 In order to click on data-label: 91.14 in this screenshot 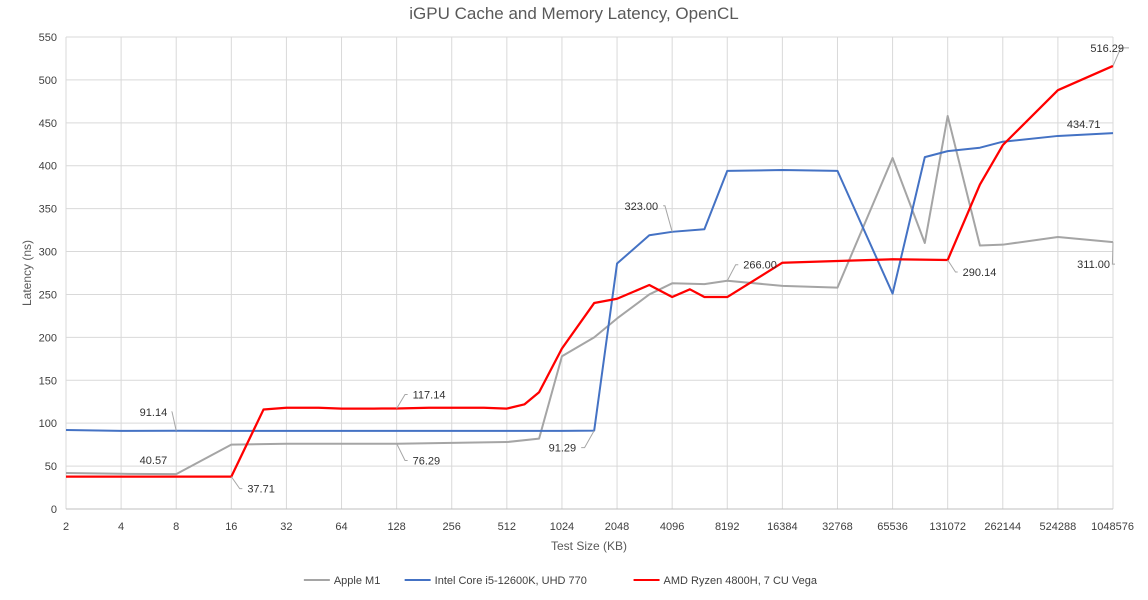, I will do `click(154, 413)`.